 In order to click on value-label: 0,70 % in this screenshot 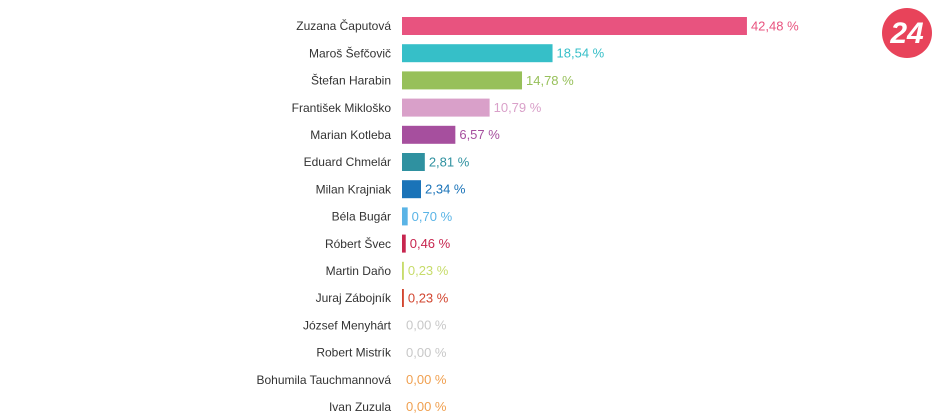, I will do `click(432, 216)`.